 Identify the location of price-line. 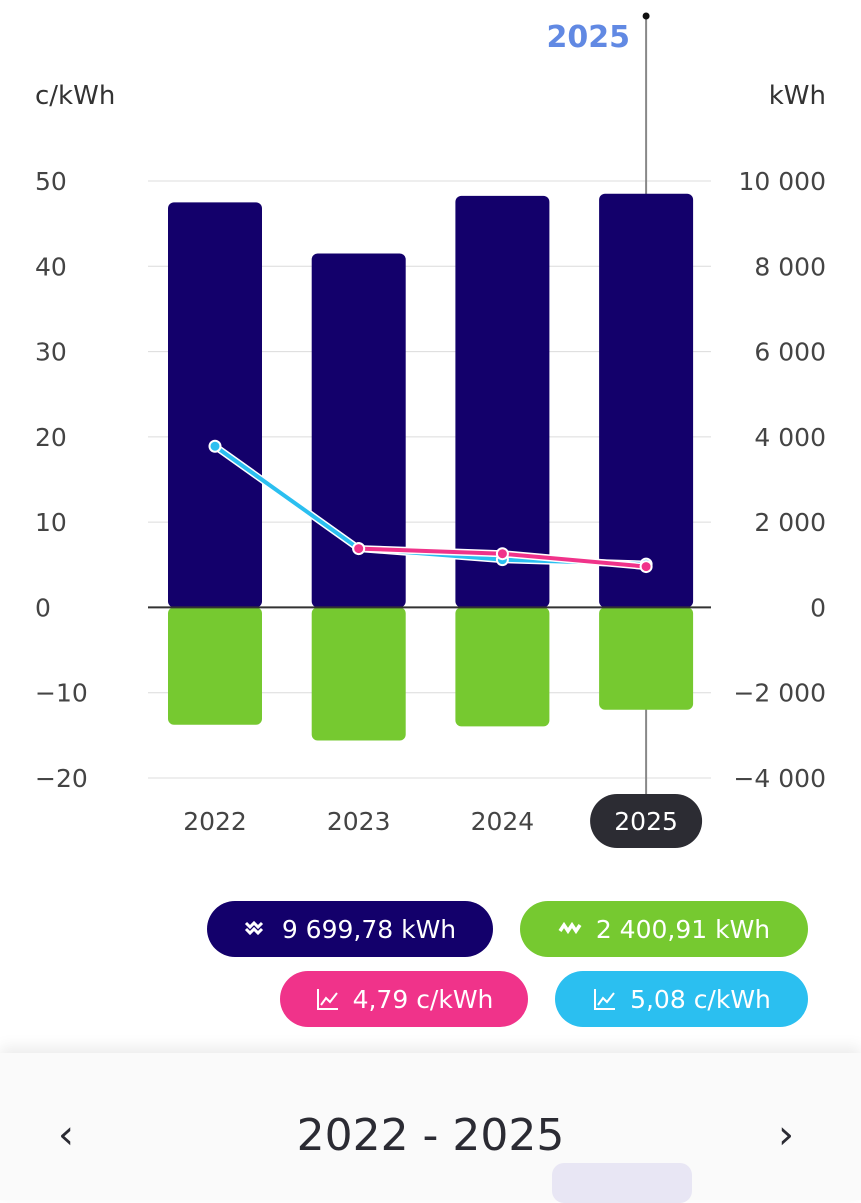
(430, 505).